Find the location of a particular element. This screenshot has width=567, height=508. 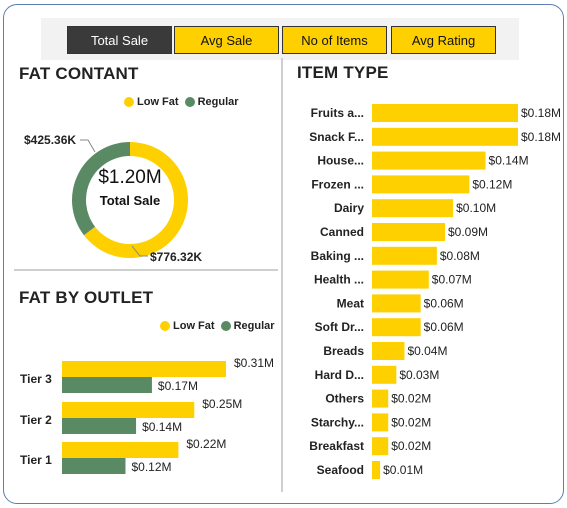

item-type-value-label: $0.07M is located at coordinates (452, 280).